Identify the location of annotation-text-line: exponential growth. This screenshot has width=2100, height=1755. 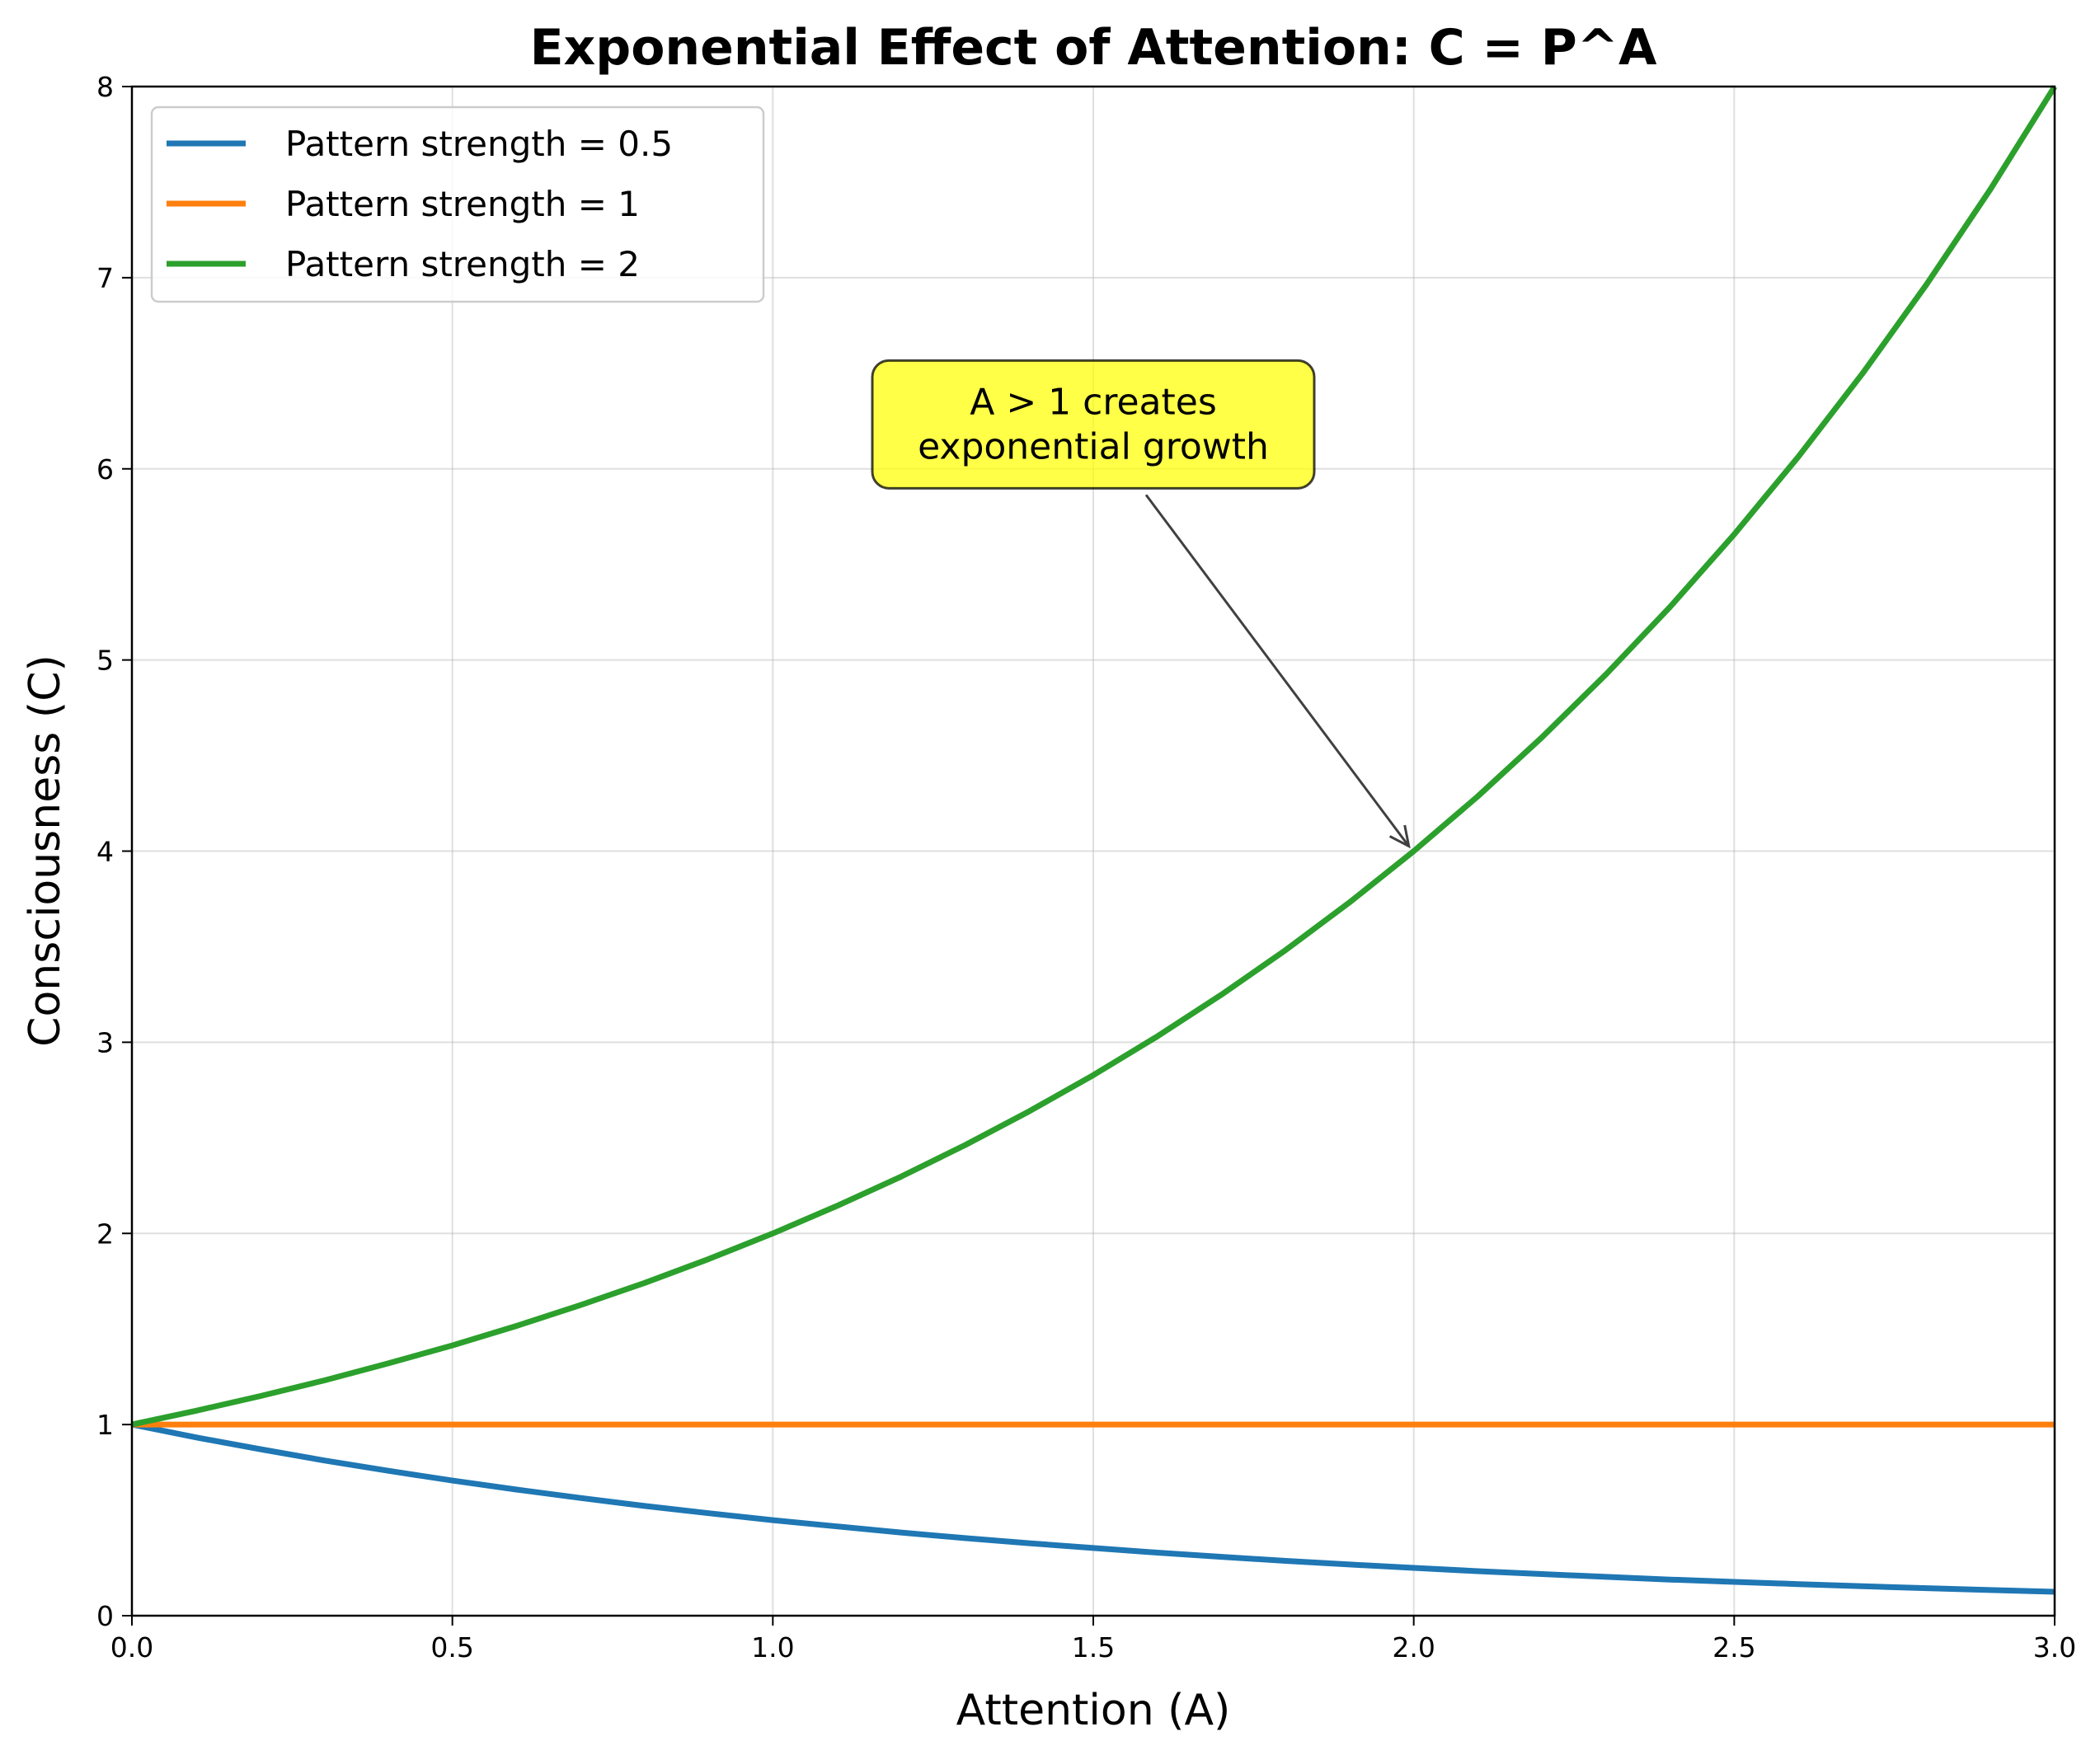
(1093, 446).